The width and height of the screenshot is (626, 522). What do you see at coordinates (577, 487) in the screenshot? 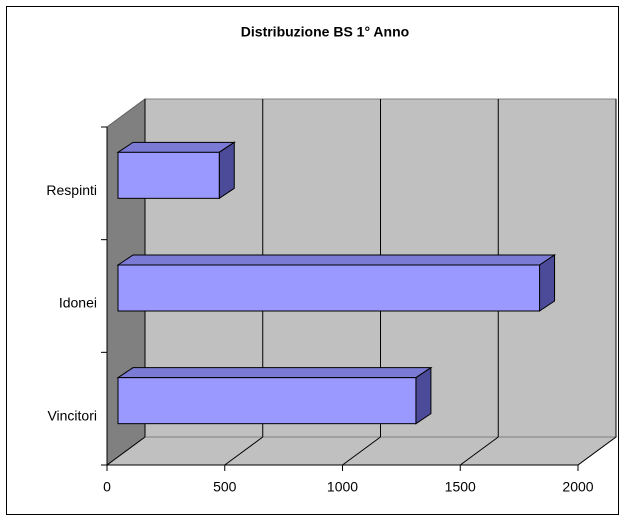
I see `x-tick-label: 2000` at bounding box center [577, 487].